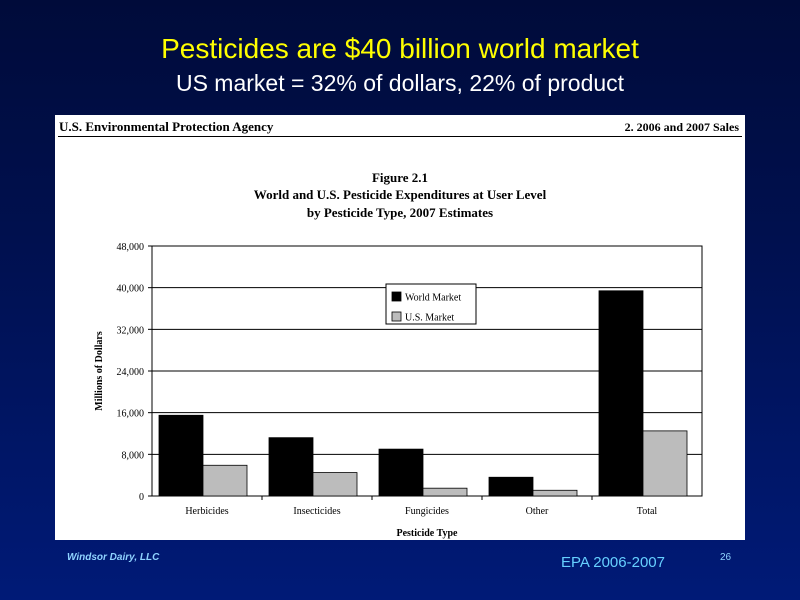 Image resolution: width=800 pixels, height=600 pixels. What do you see at coordinates (647, 511) in the screenshot?
I see `x-tick-label: Total` at bounding box center [647, 511].